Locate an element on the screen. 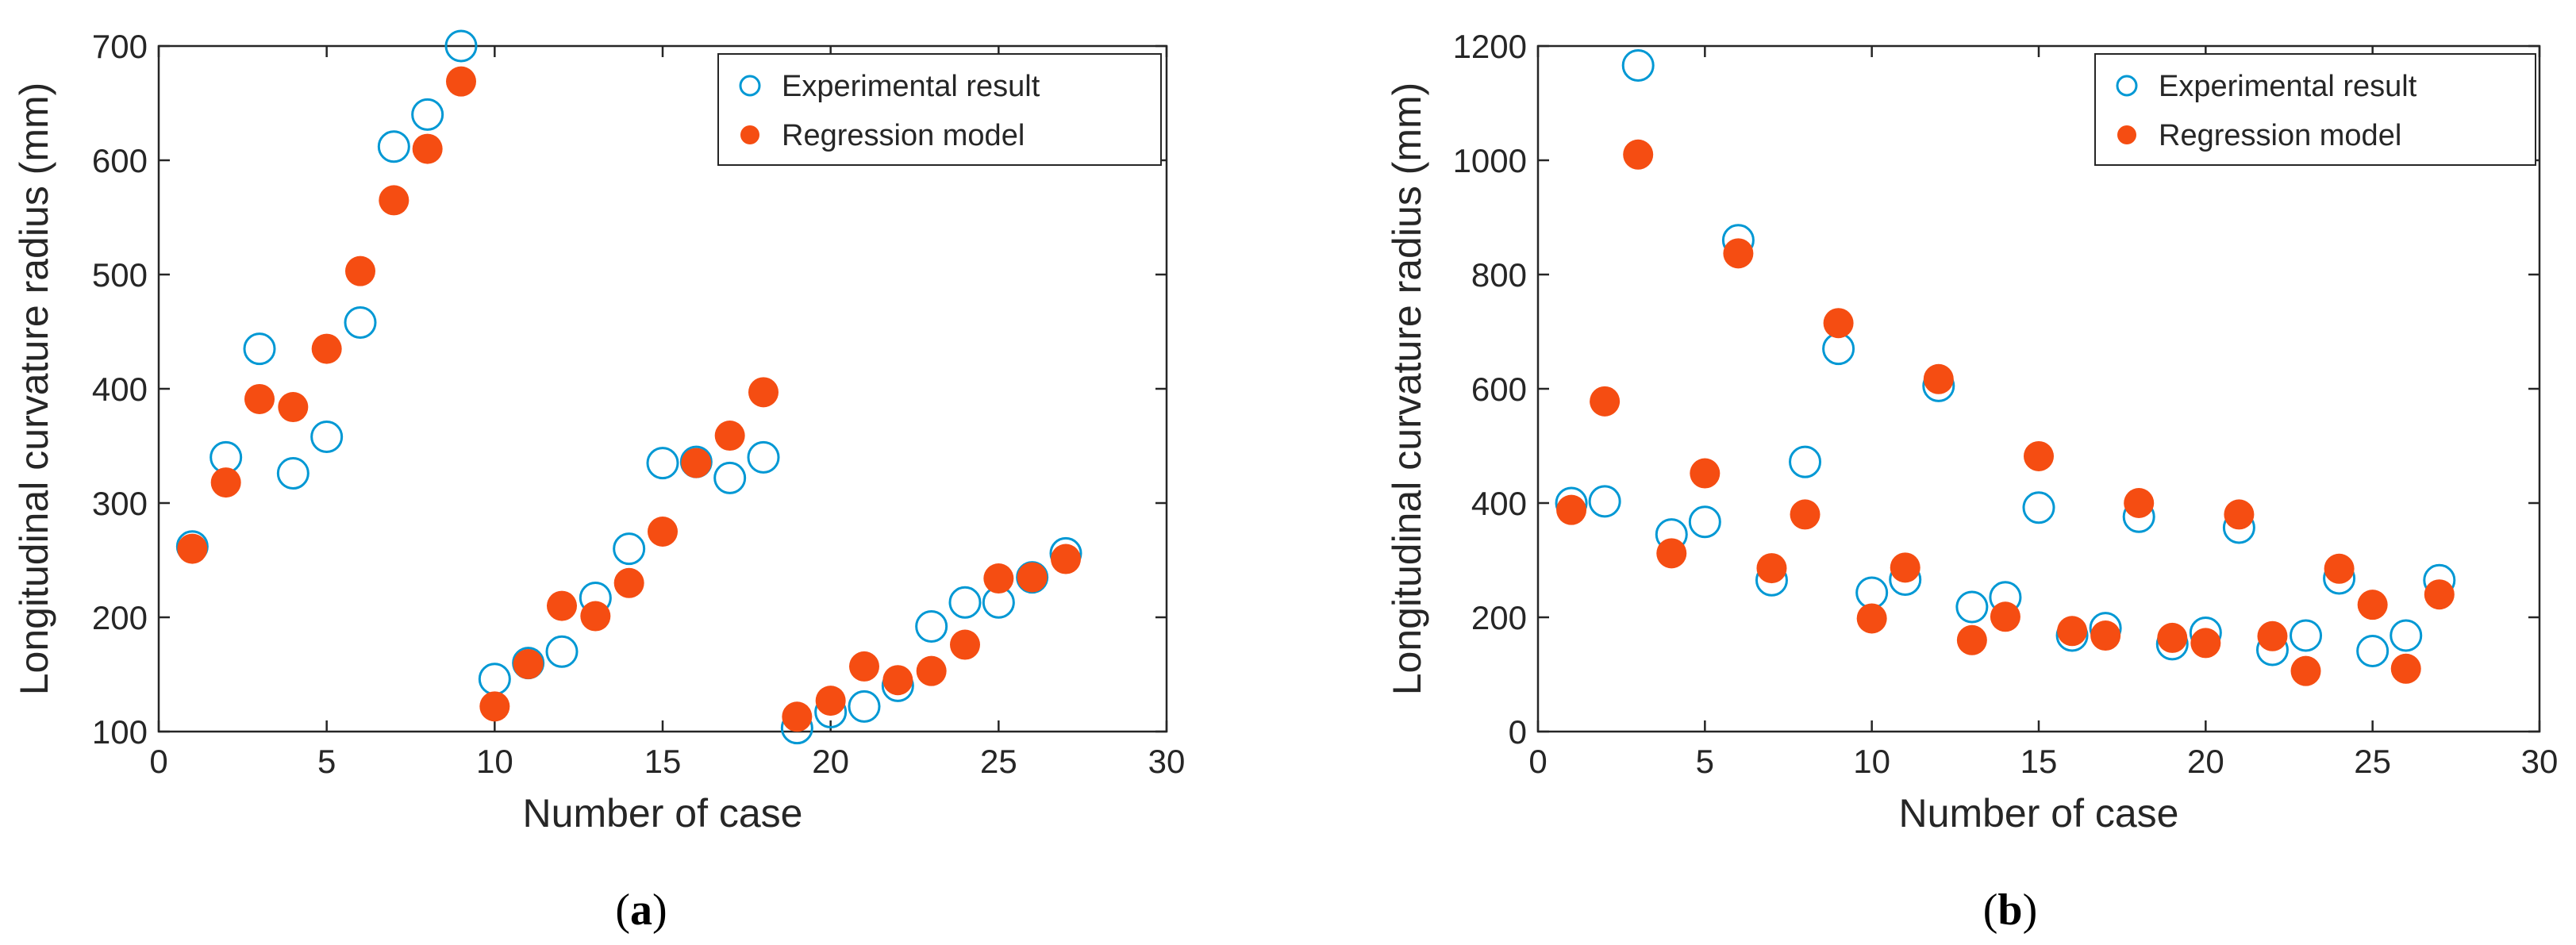  y-tick-label: 700 is located at coordinates (120, 46).